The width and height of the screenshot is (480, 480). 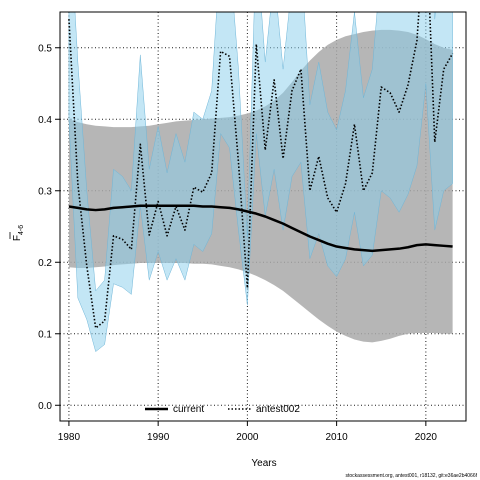 I want to click on x-tick-label: 1980, so click(x=69, y=437).